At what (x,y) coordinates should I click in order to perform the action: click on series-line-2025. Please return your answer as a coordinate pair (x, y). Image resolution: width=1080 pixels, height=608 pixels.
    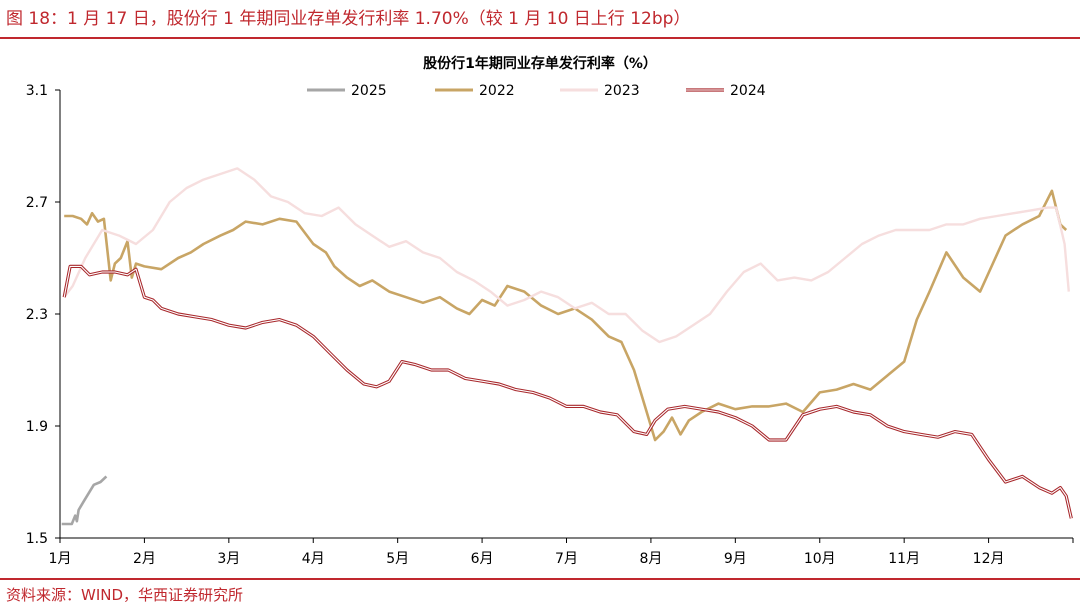
    Looking at the image, I should click on (84, 500).